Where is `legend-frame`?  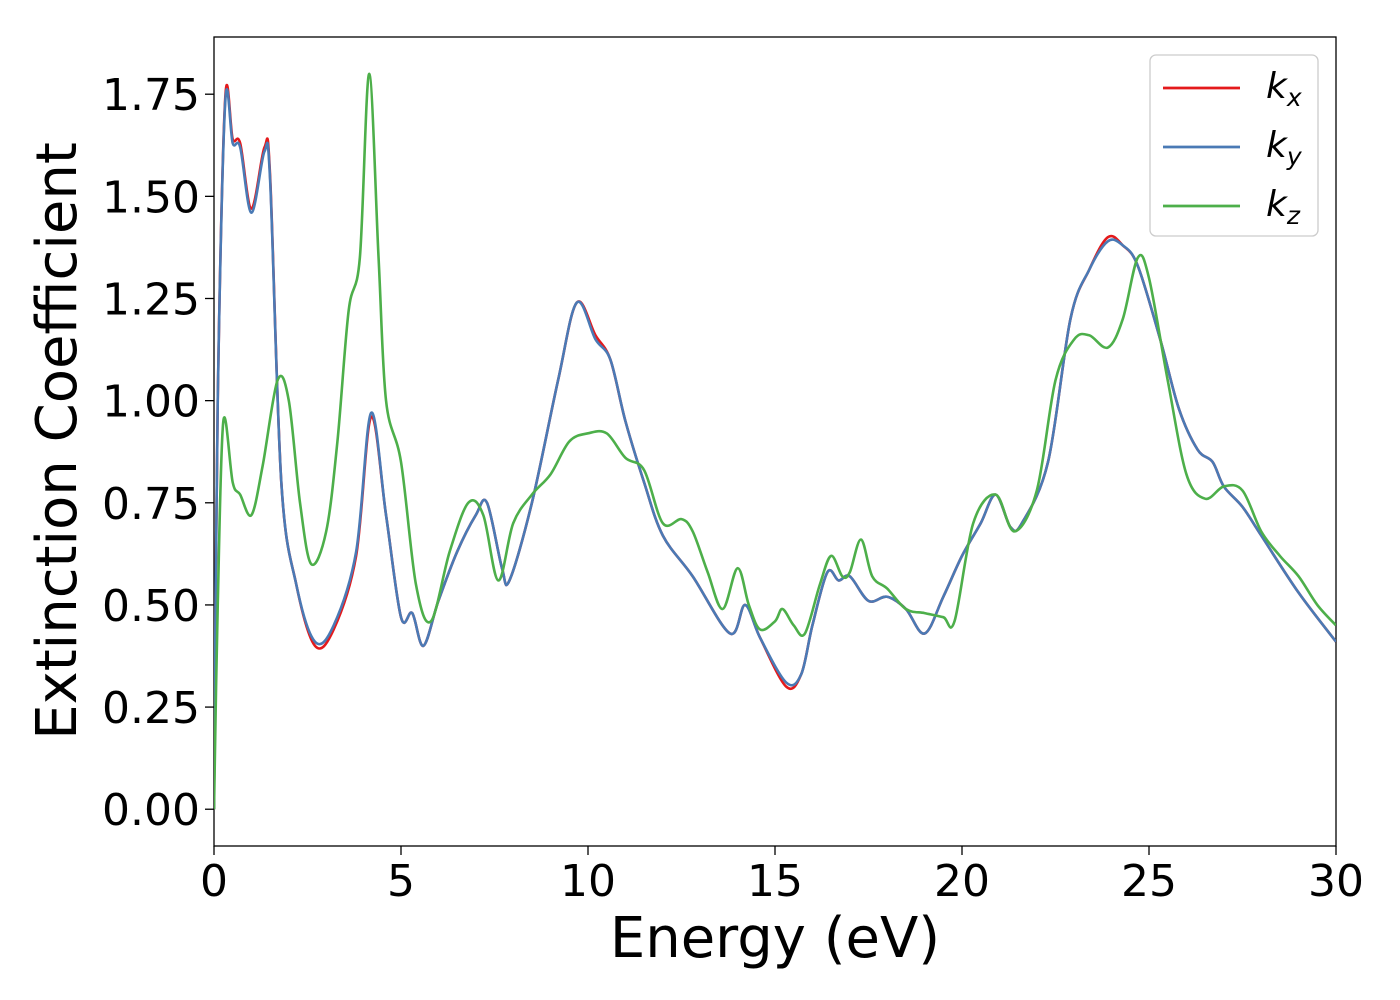
legend-frame is located at coordinates (1234, 145).